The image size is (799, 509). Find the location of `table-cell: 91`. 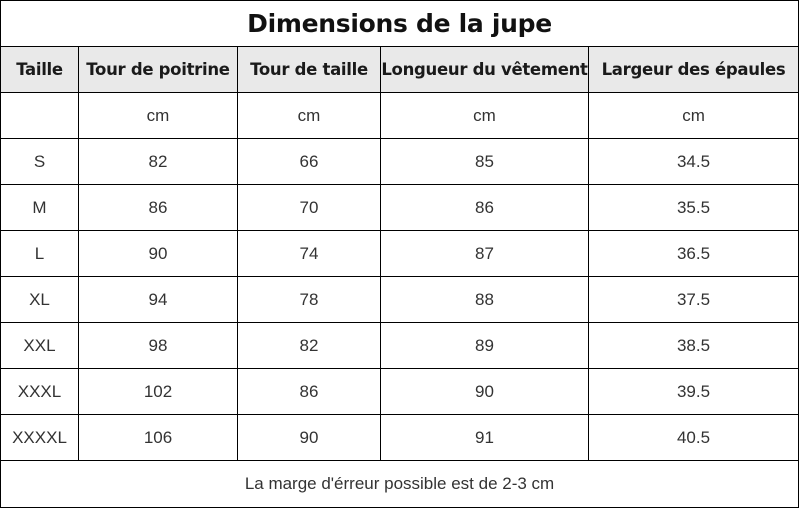

table-cell: 91 is located at coordinates (484, 437).